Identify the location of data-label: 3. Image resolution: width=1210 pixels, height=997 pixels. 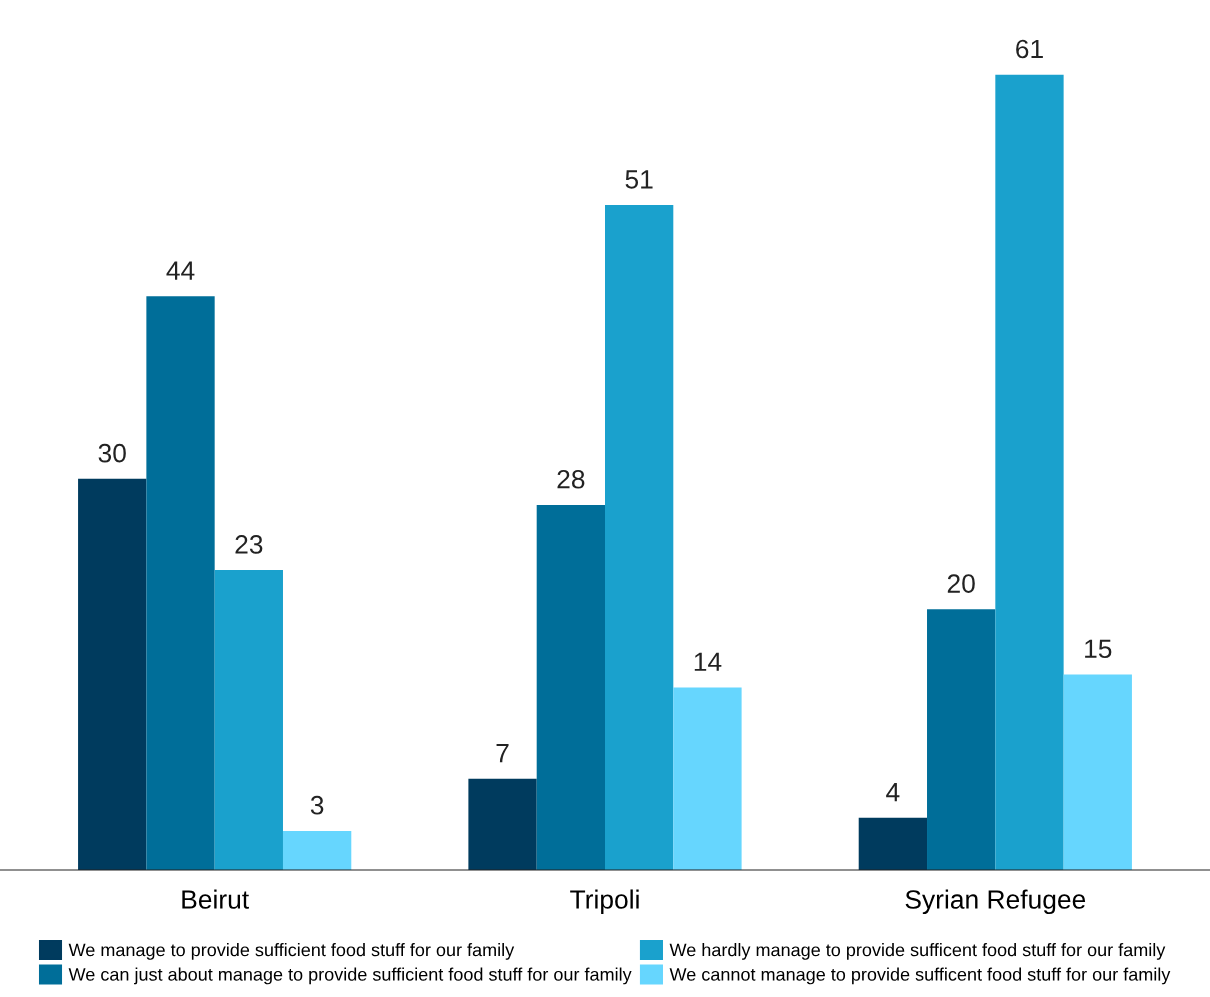
(317, 805).